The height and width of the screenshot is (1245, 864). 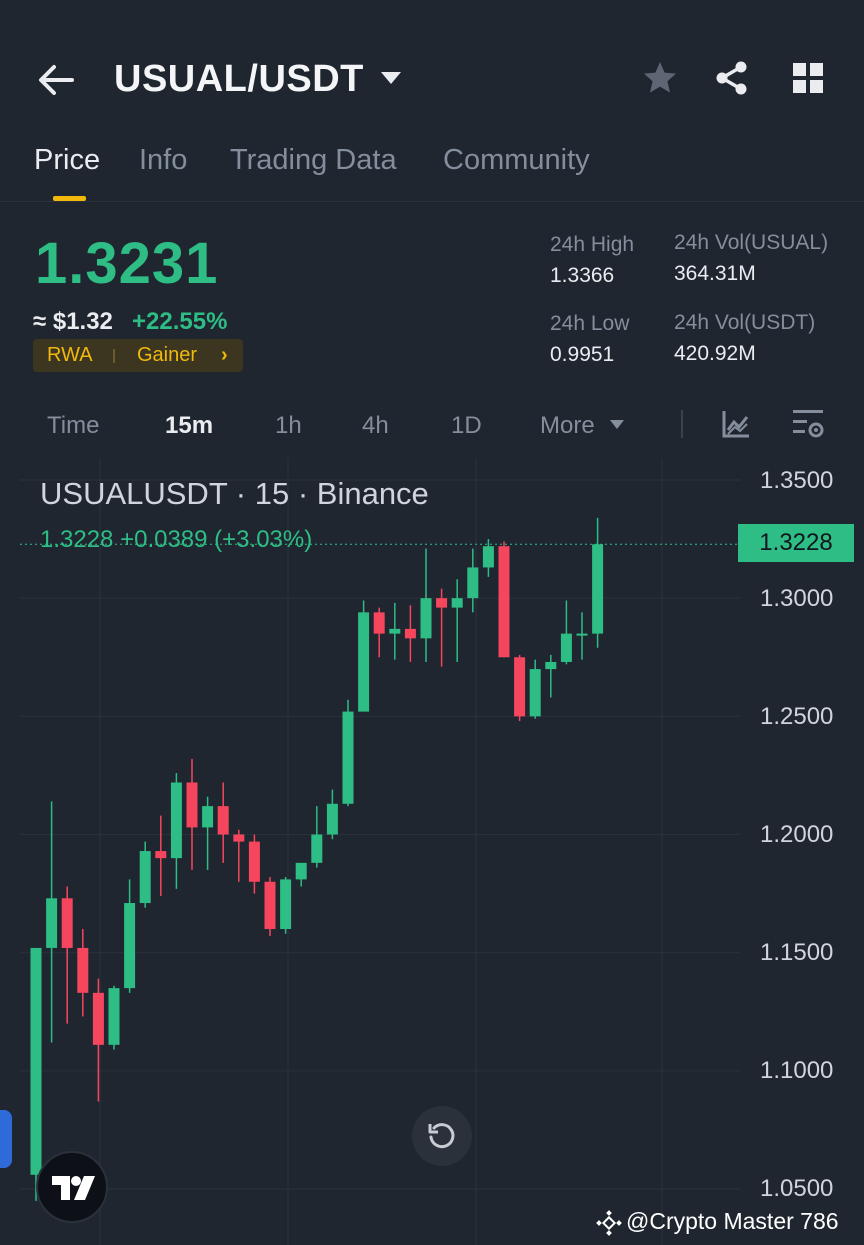 I want to click on y-tick-label: 1.3000, so click(x=797, y=598).